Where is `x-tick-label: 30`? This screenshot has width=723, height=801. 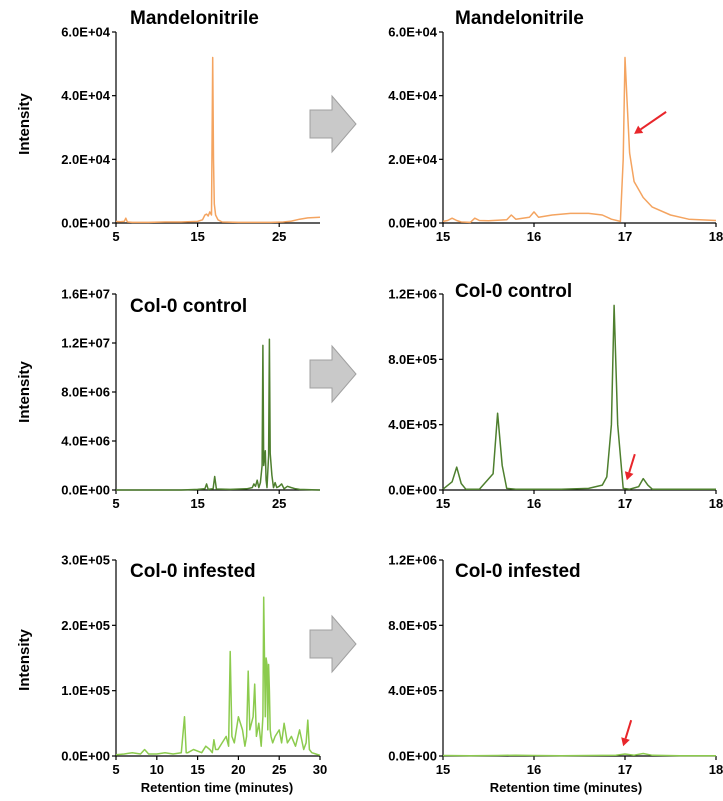
x-tick-label: 30 is located at coordinates (320, 769).